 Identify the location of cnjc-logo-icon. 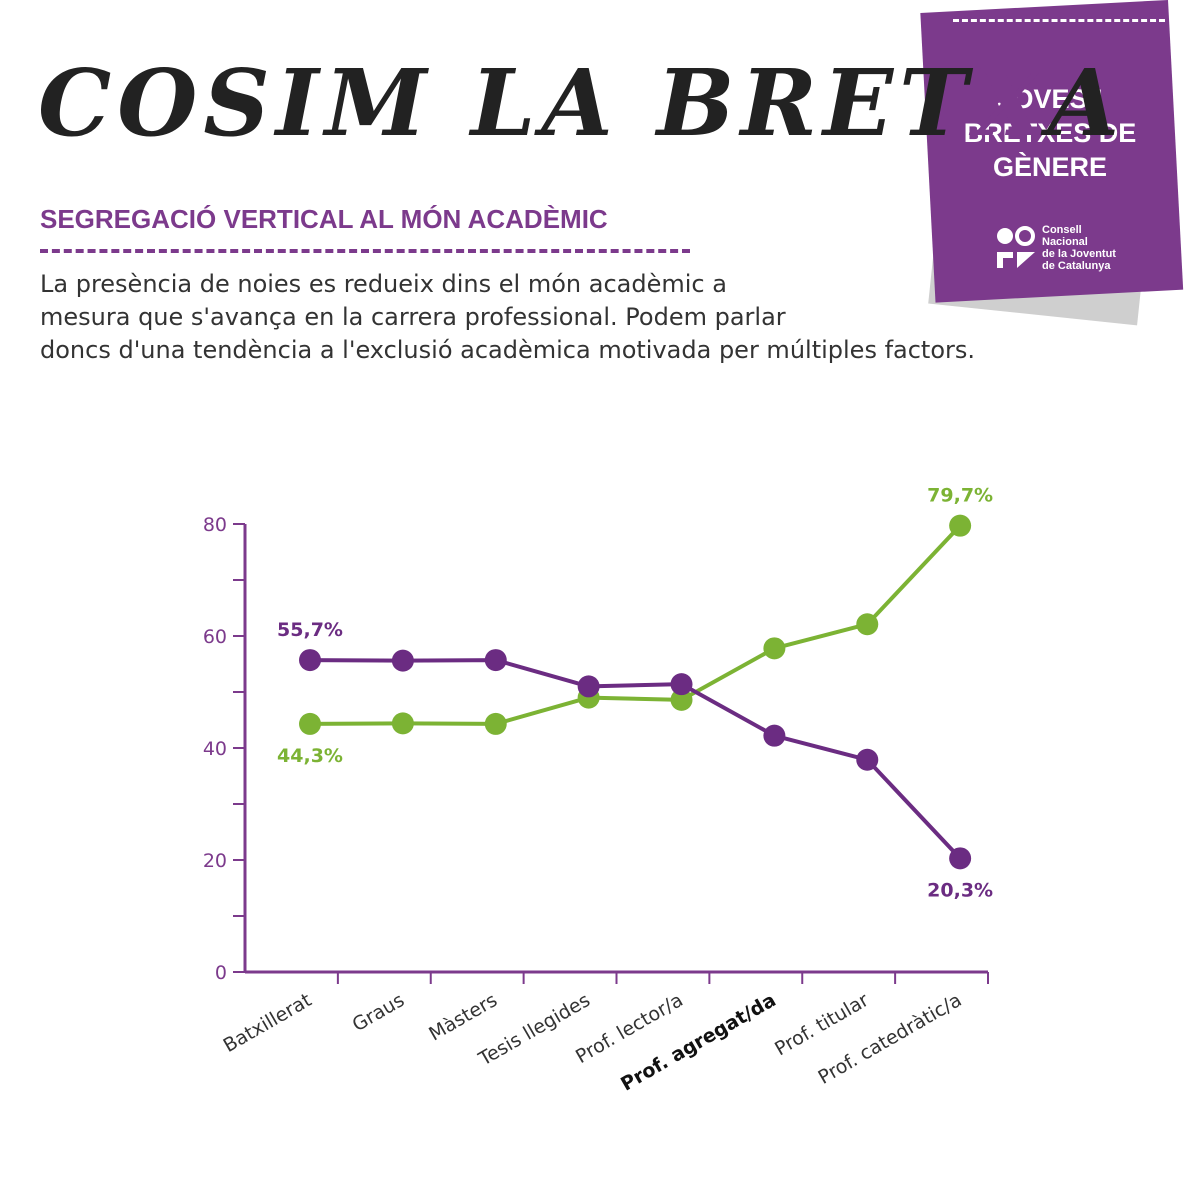
(1016, 247).